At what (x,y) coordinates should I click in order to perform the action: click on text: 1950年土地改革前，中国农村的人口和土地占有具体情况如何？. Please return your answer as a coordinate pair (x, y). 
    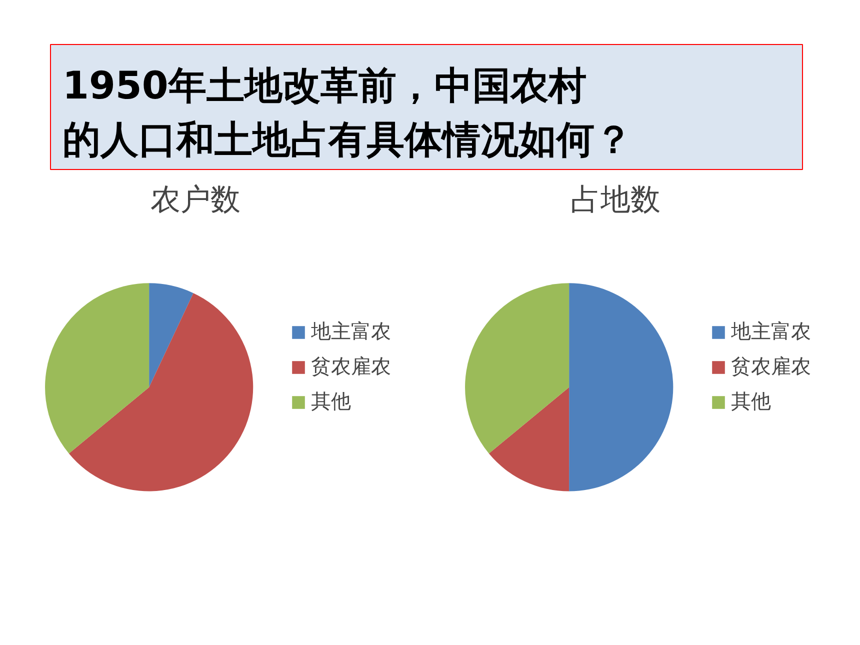
    Looking at the image, I should click on (347, 113).